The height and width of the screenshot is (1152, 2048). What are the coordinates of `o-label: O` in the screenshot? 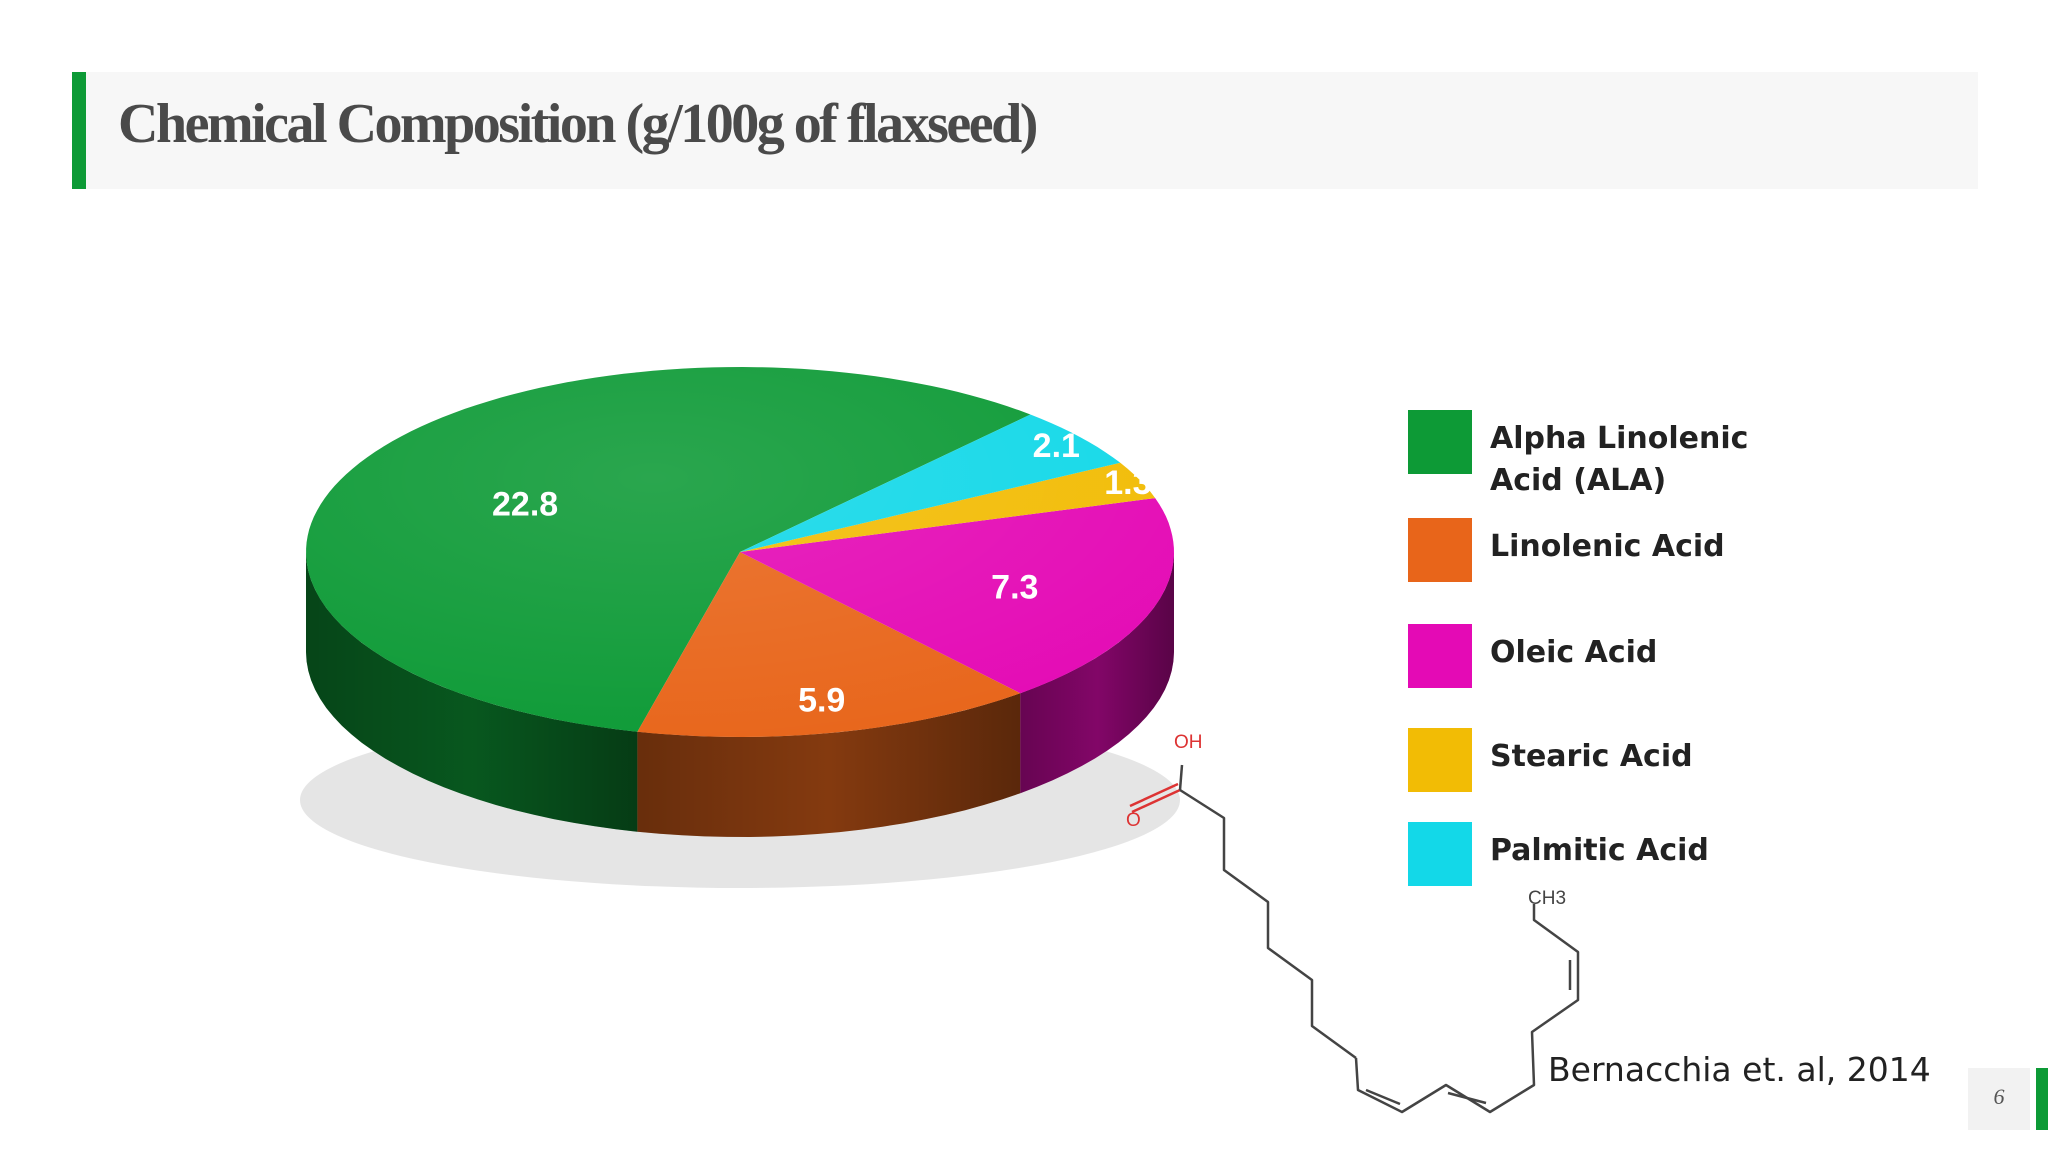 It's located at (1133, 820).